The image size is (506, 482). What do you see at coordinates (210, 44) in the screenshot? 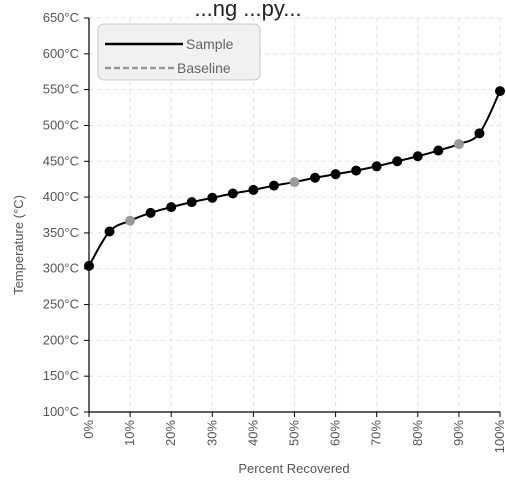
I see `legend-label-sample: Sample` at bounding box center [210, 44].